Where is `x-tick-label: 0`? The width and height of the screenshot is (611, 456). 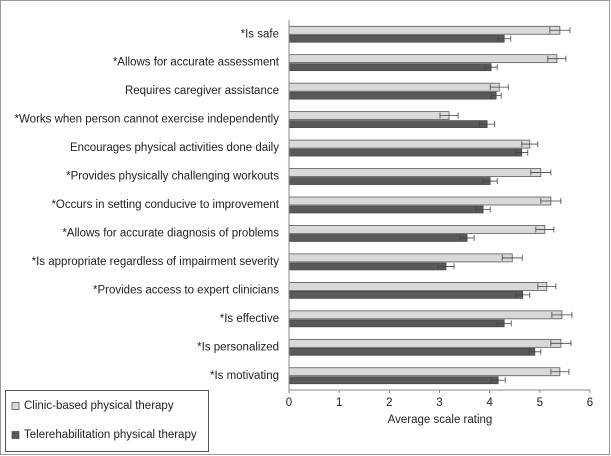
x-tick-label: 0 is located at coordinates (289, 403).